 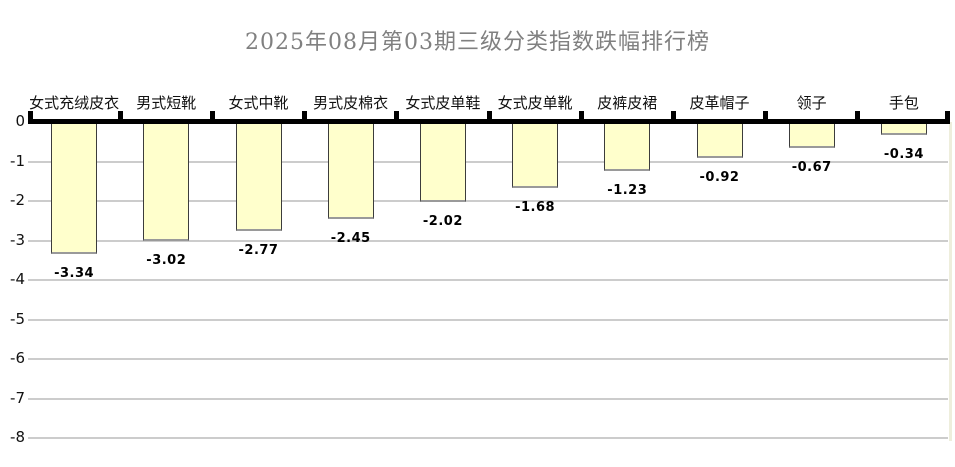 What do you see at coordinates (17, 200) in the screenshot?
I see `y-axis-tick-label: -2` at bounding box center [17, 200].